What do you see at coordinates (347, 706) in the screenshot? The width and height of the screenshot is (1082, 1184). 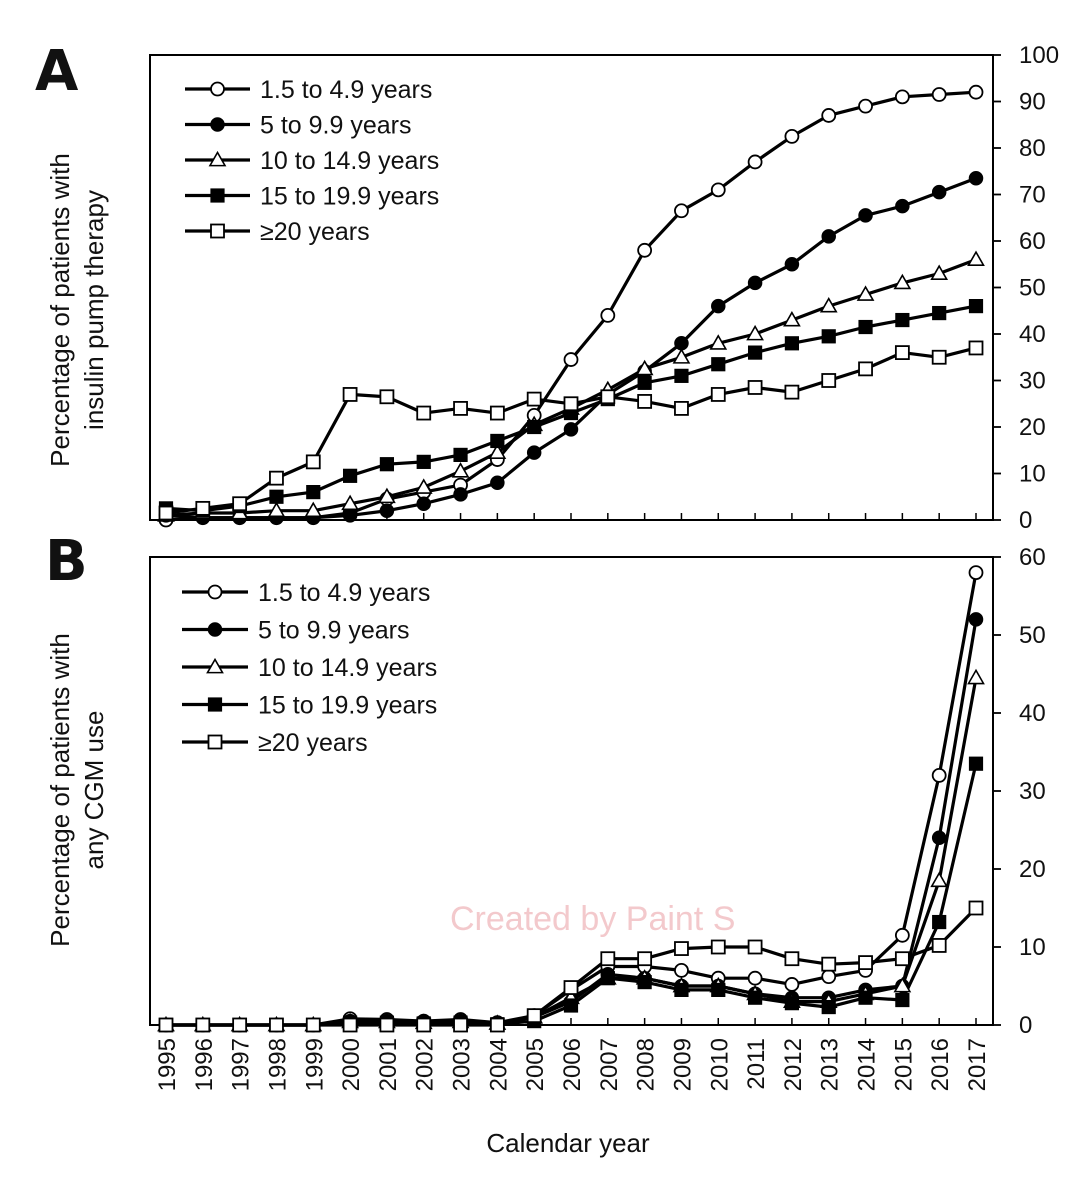 I see `panel-b-legend-label-4: 15 to 19.9 years` at bounding box center [347, 706].